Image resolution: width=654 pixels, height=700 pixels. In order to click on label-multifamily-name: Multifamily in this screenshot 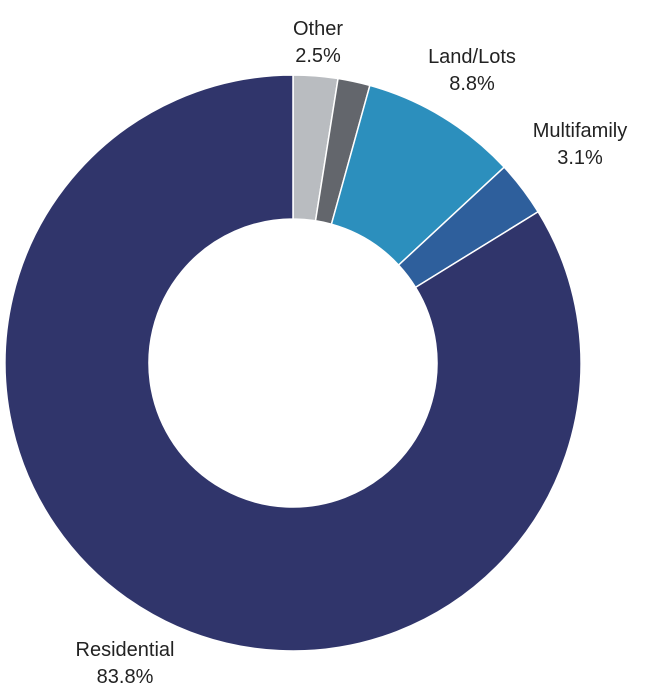, I will do `click(580, 131)`.